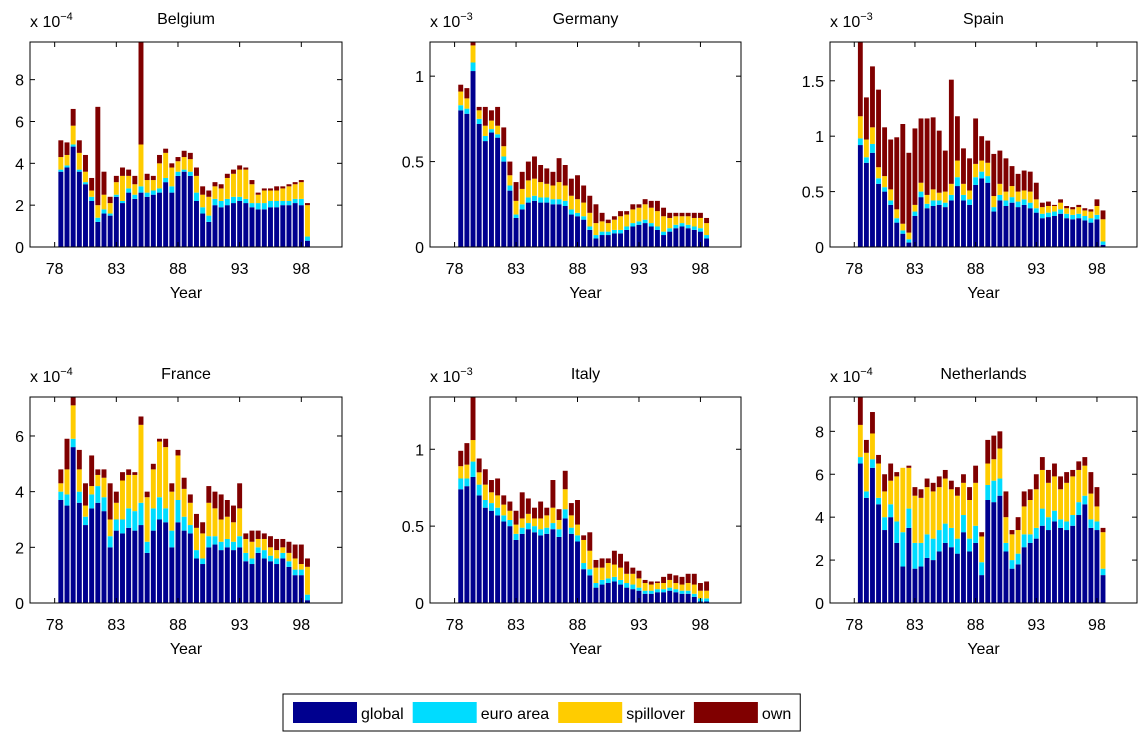 This screenshot has width=1138, height=733. Describe the element at coordinates (983, 500) in the screenshot. I see `axes-frame` at that location.